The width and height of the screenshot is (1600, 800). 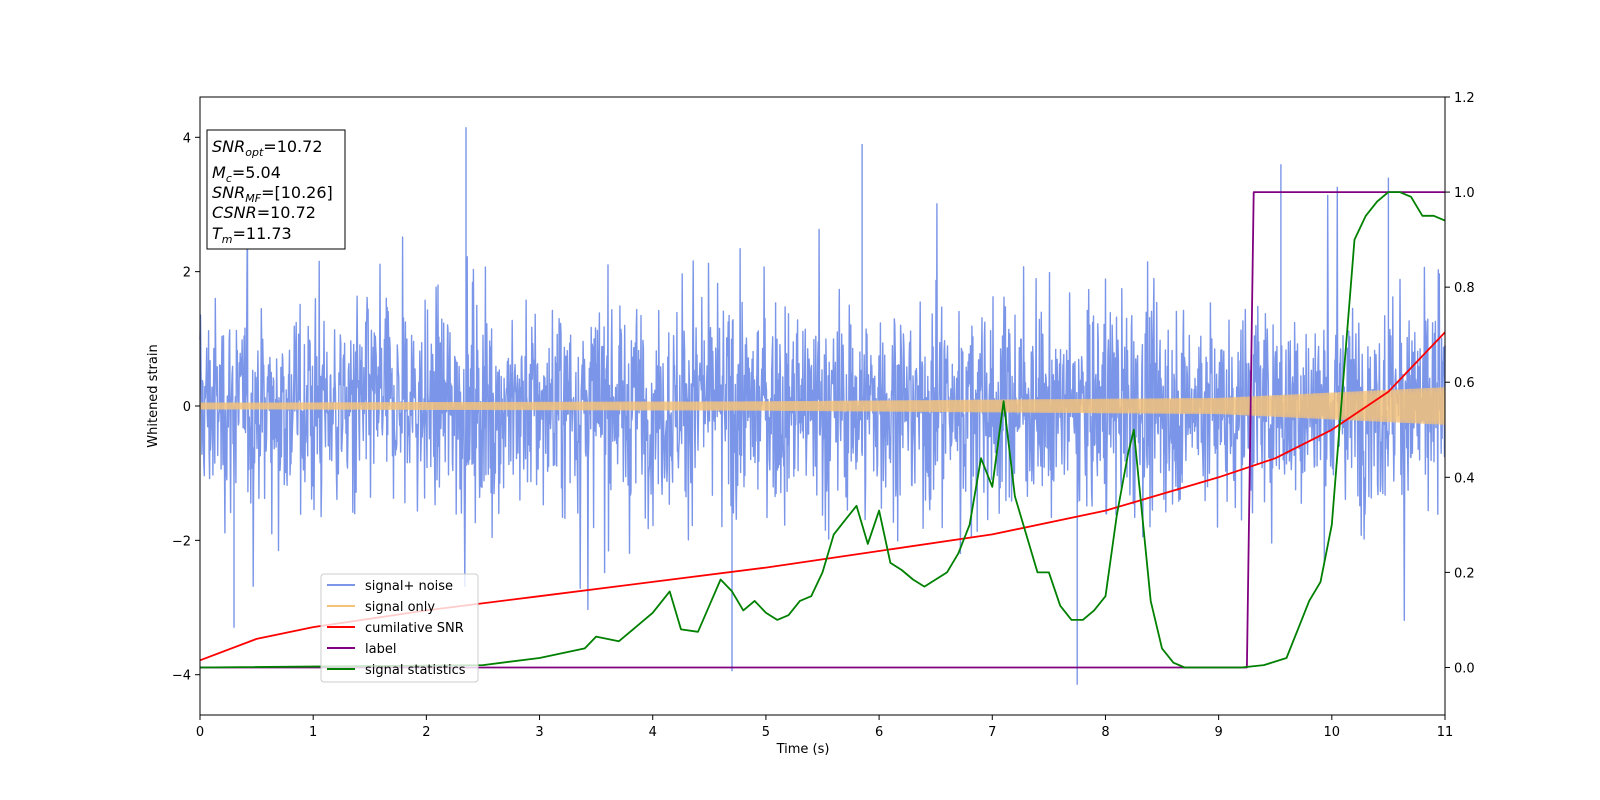 What do you see at coordinates (1445, 732) in the screenshot?
I see `x-tick-label: 11` at bounding box center [1445, 732].